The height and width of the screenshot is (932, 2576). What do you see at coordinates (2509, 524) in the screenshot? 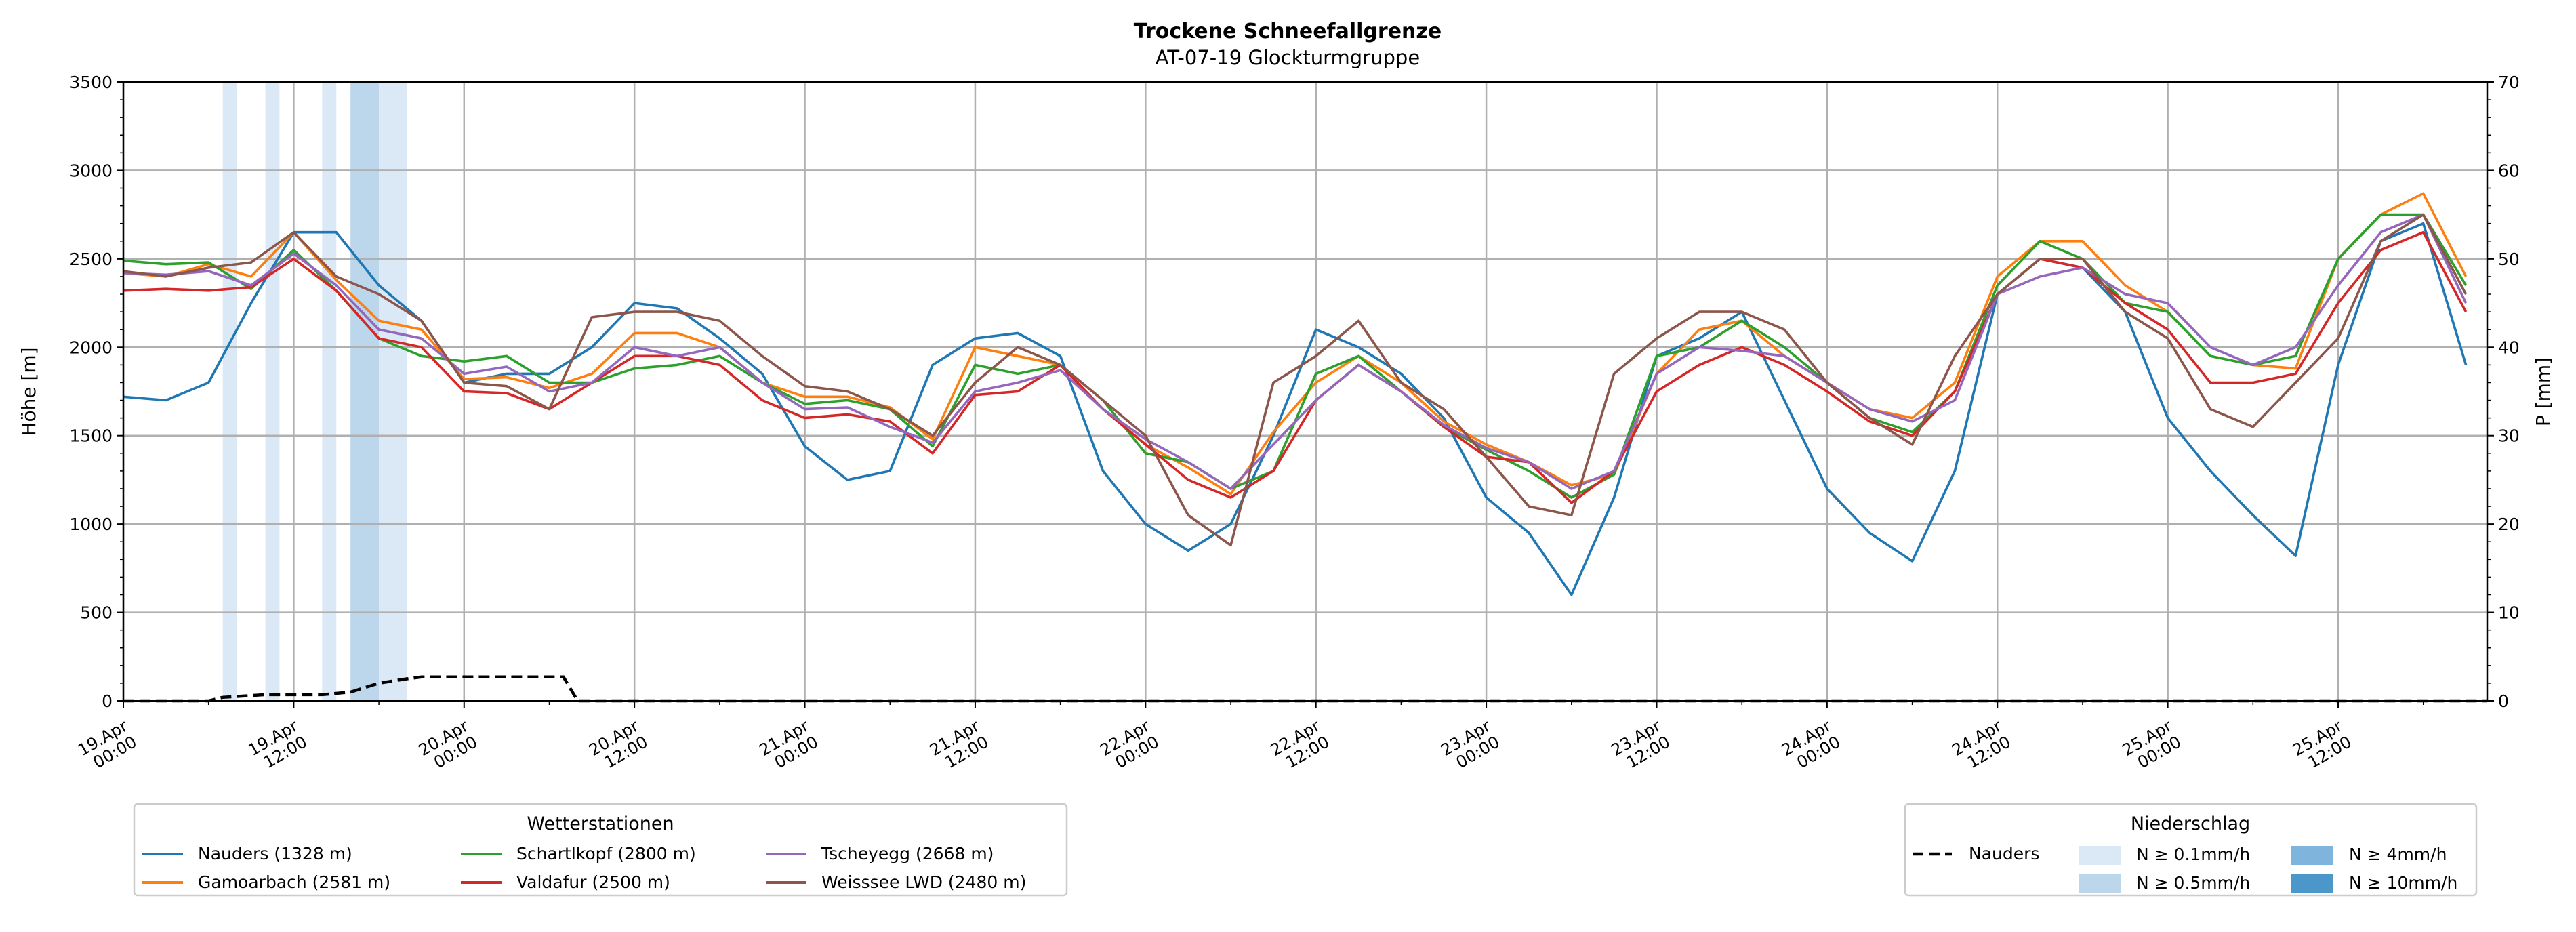
I see `y-right-tick-label: 20` at bounding box center [2509, 524].